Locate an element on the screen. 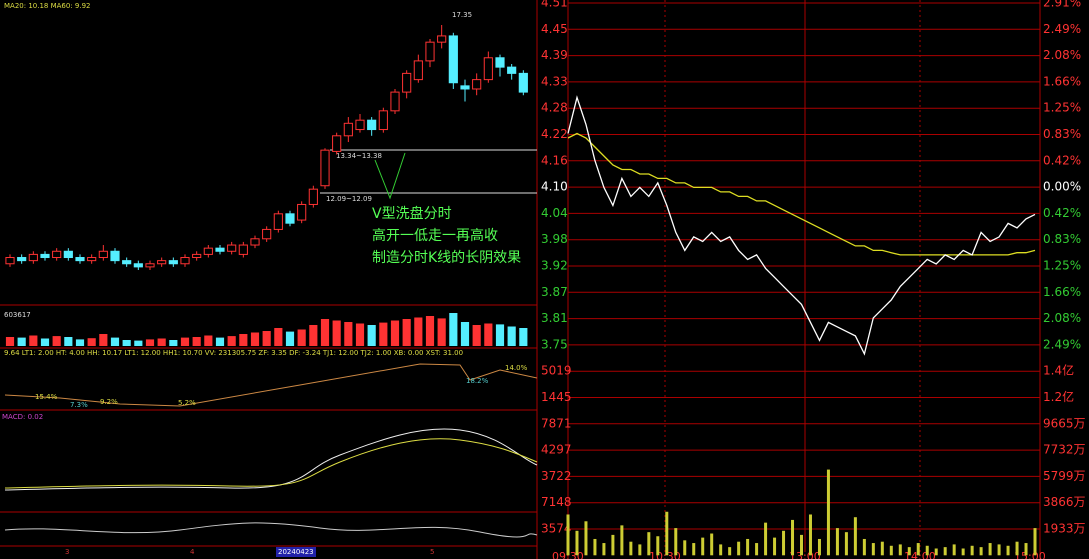 This screenshot has width=1089, height=559. pct-label: 7.3% is located at coordinates (79, 405).